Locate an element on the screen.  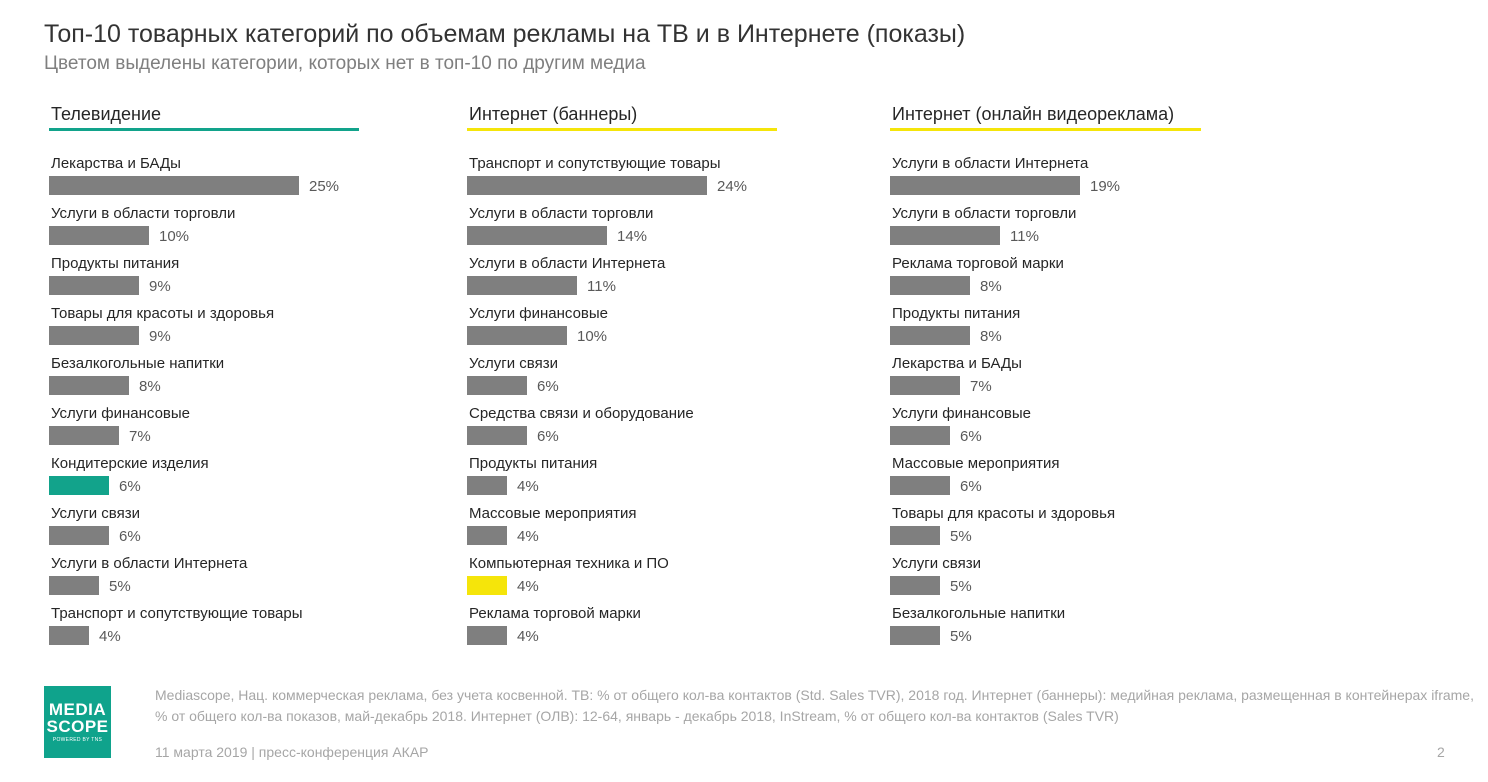
tv-value-label-2: 9% is located at coordinates (160, 286).